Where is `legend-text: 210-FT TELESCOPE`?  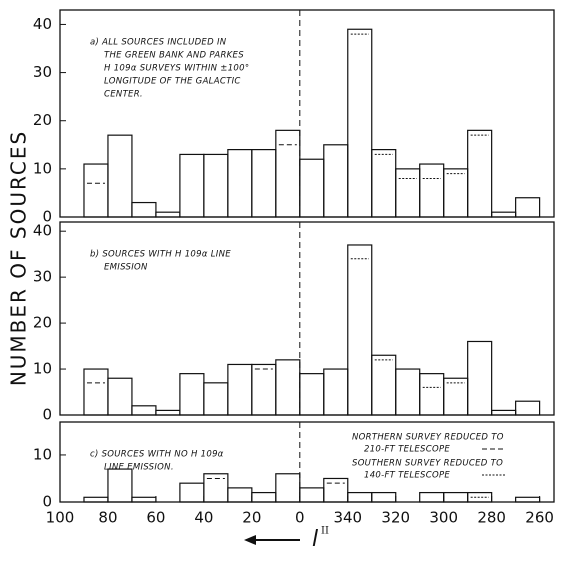
legend-text: 210-FT TELESCOPE is located at coordinates (407, 450).